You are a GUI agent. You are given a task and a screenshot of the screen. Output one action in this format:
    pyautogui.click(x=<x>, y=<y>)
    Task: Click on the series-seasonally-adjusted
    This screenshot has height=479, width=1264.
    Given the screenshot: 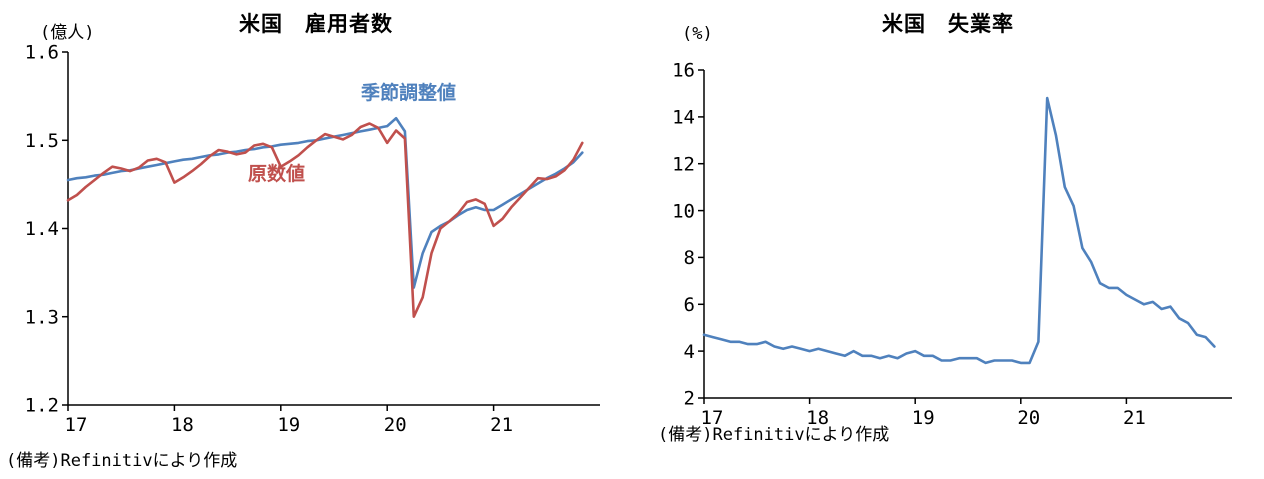 What is the action you would take?
    pyautogui.click(x=325, y=202)
    